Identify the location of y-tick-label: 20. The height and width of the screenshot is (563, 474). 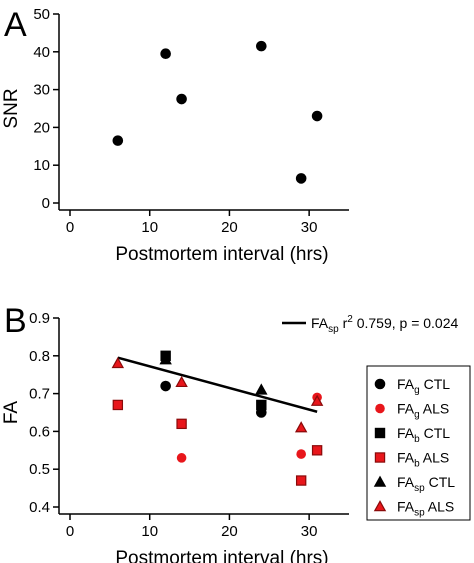
(41, 127).